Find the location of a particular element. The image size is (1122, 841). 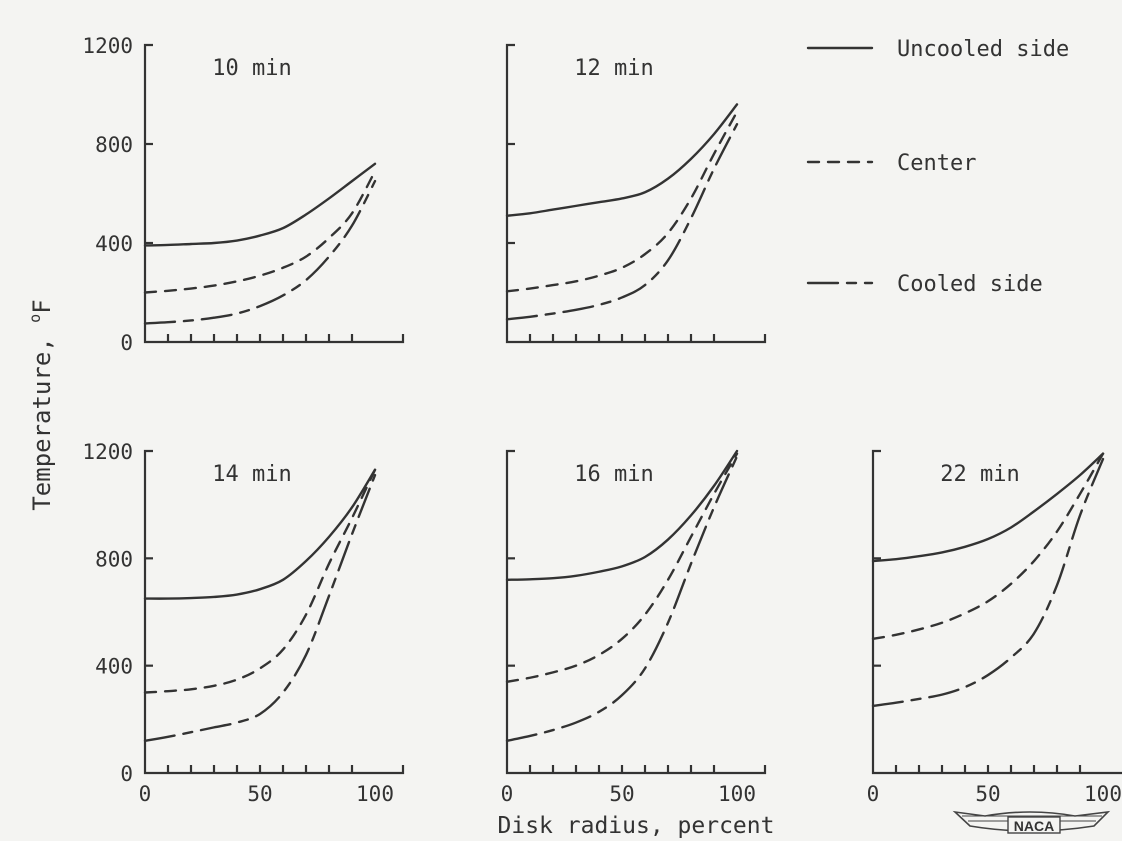

legend-label-uncooled: Uncooled side is located at coordinates (983, 49).